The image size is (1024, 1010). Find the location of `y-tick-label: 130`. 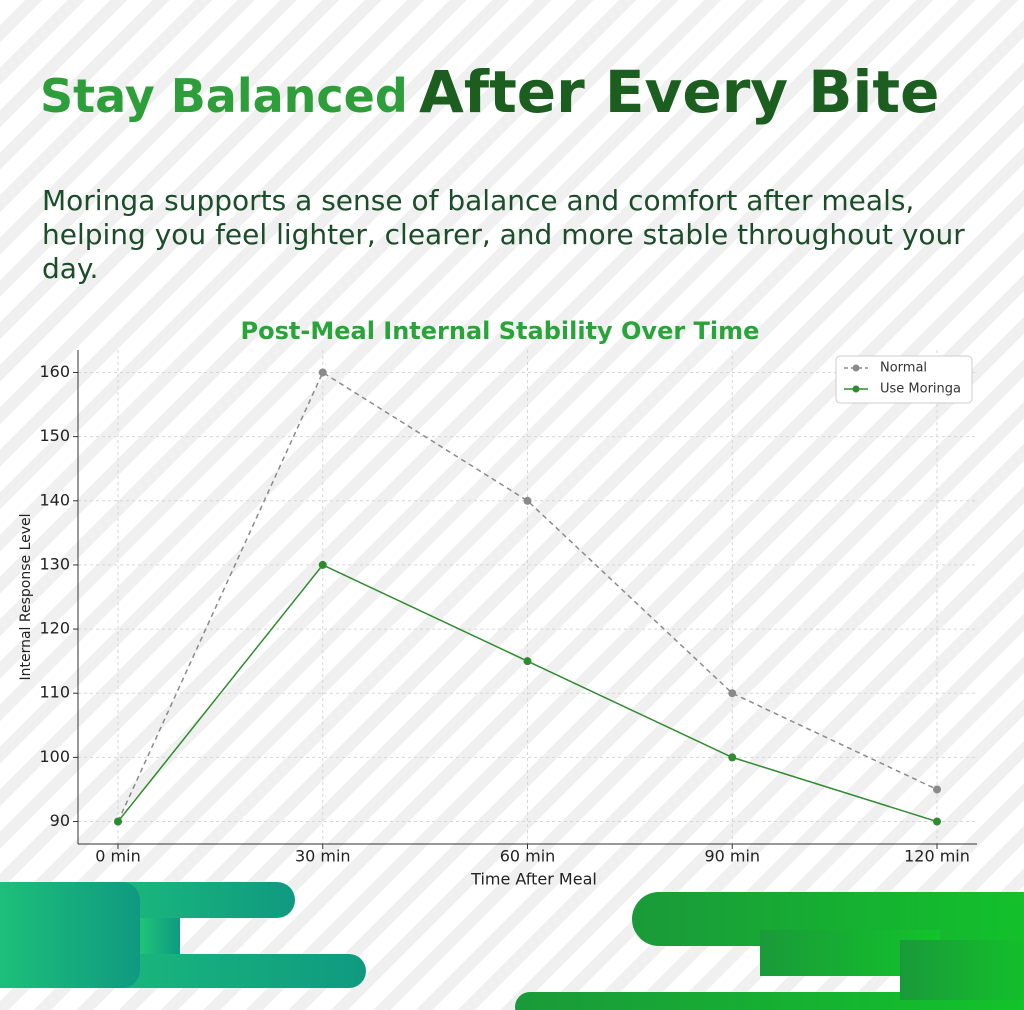

y-tick-label: 130 is located at coordinates (54, 563).